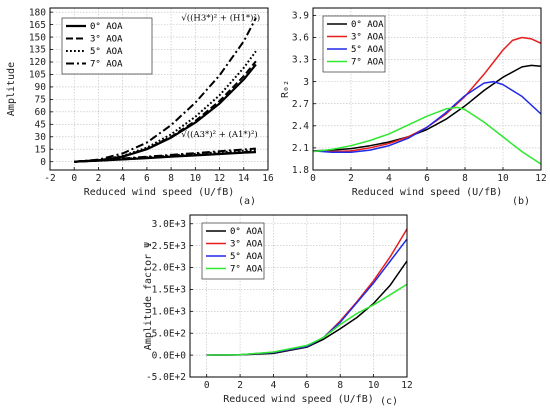  Describe the element at coordinates (37, 62) in the screenshot. I see `y-tick-label: 120` at that location.